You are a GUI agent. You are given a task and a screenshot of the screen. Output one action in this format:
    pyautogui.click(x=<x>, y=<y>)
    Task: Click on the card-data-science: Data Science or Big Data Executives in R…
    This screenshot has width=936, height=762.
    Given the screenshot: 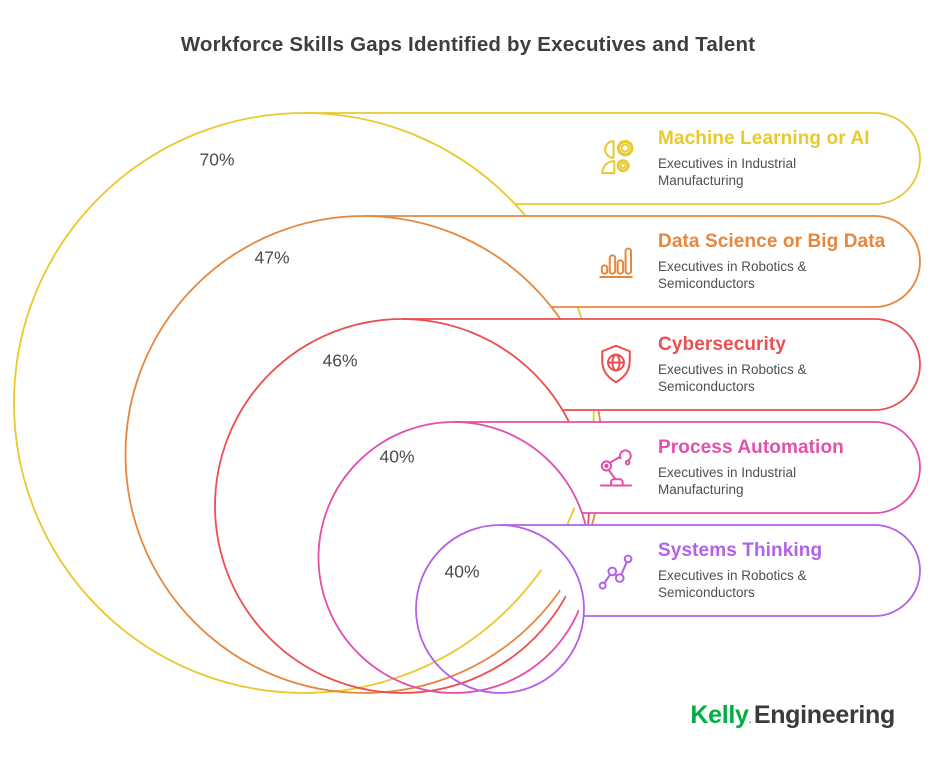 What is the action you would take?
    pyautogui.click(x=751, y=261)
    